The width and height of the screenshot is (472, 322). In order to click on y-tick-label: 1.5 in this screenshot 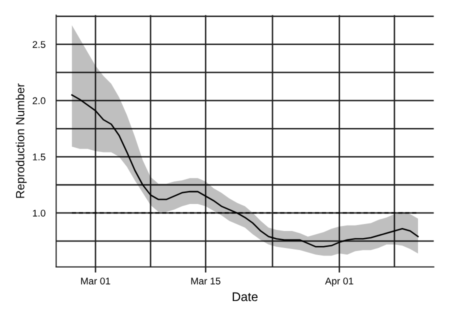, I will do `click(39, 157)`.